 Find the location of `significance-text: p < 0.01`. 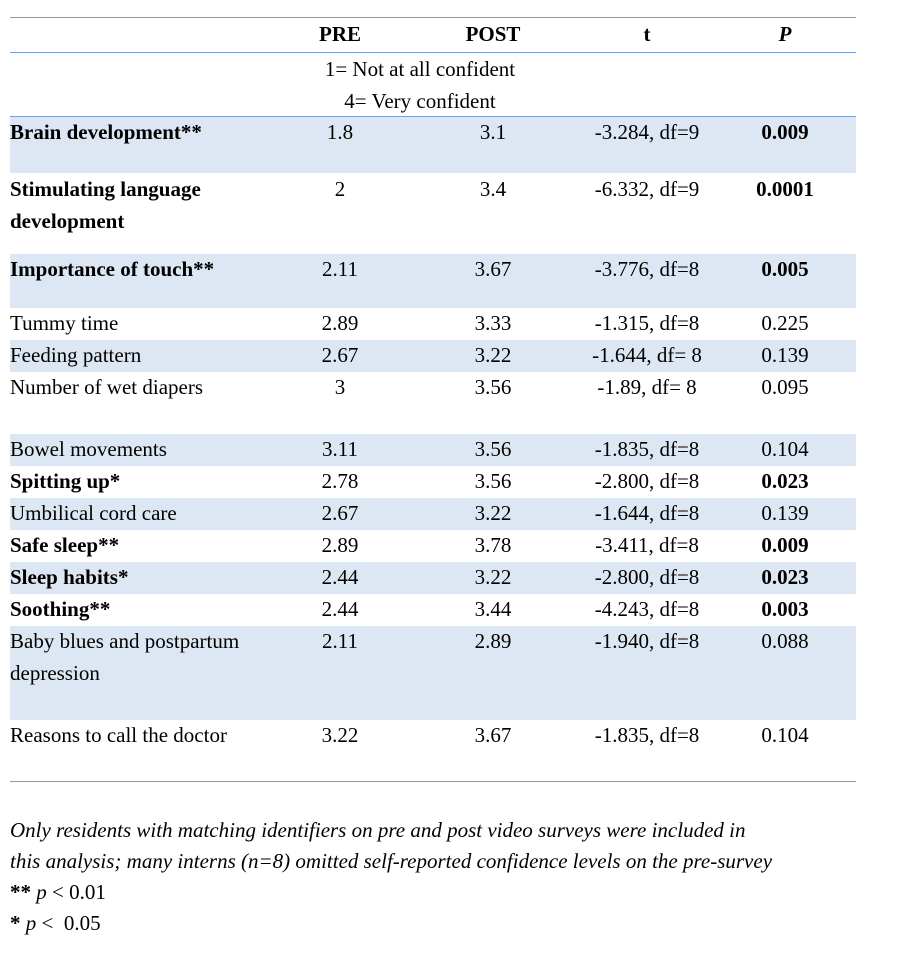

significance-text: p < 0.01 is located at coordinates (71, 892).